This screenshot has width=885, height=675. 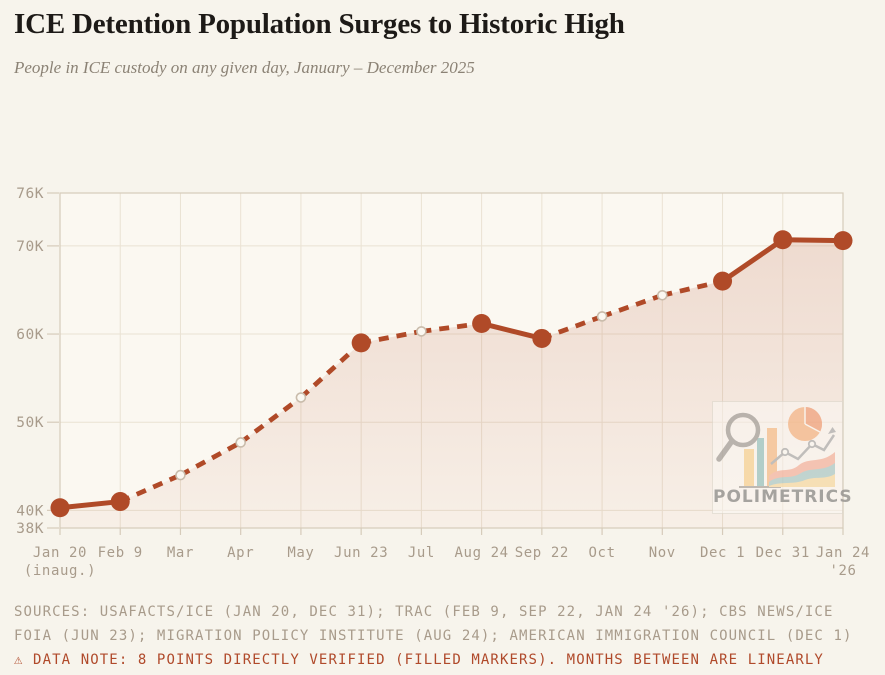 I want to click on x-axis-sublabel: (inaug.), so click(x=60, y=571).